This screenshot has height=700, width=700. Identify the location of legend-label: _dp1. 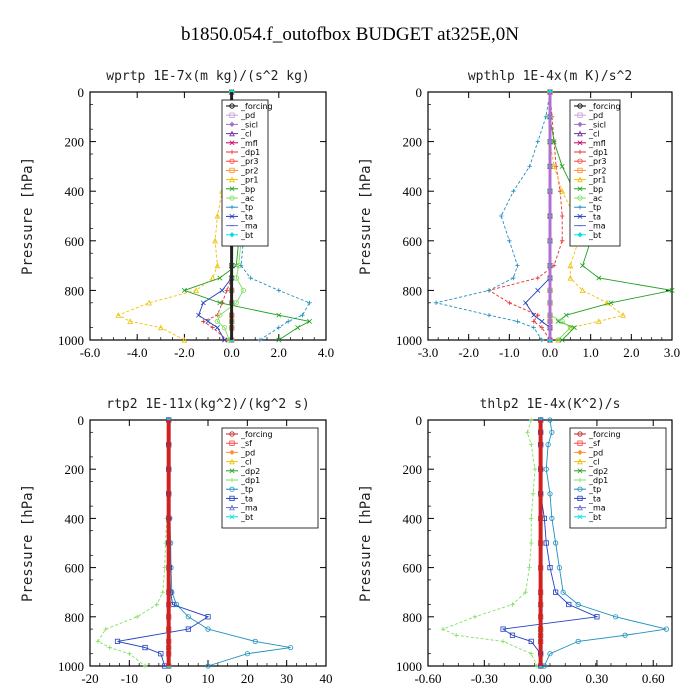
(598, 480).